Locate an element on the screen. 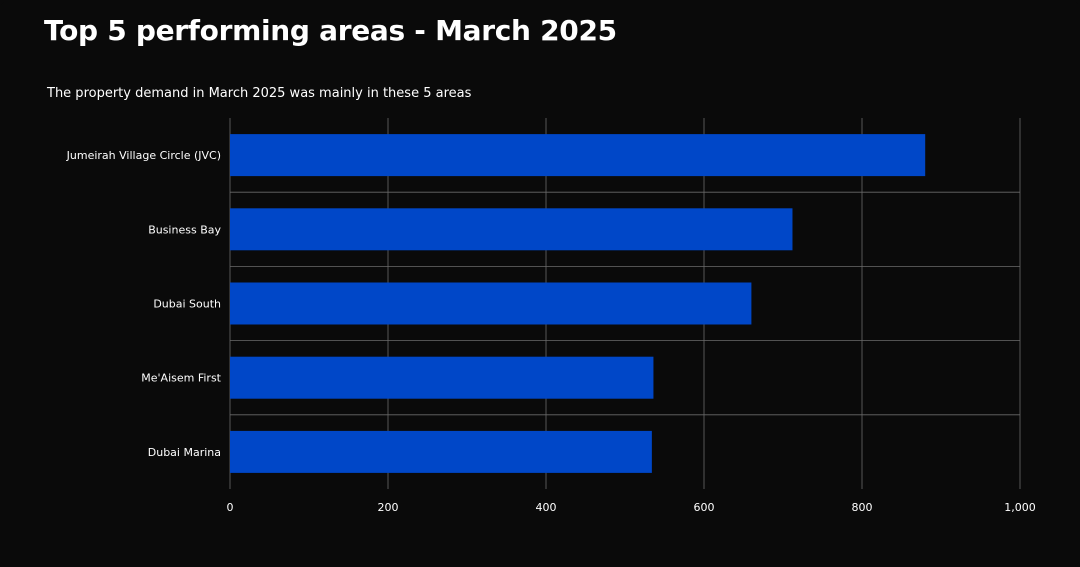 The image size is (1080, 567). x-tick-label: 800 is located at coordinates (862, 507).